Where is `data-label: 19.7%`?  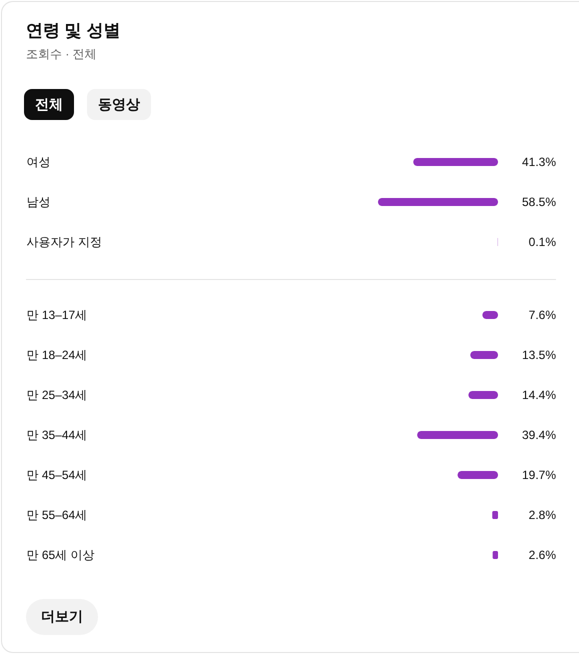 data-label: 19.7% is located at coordinates (539, 475).